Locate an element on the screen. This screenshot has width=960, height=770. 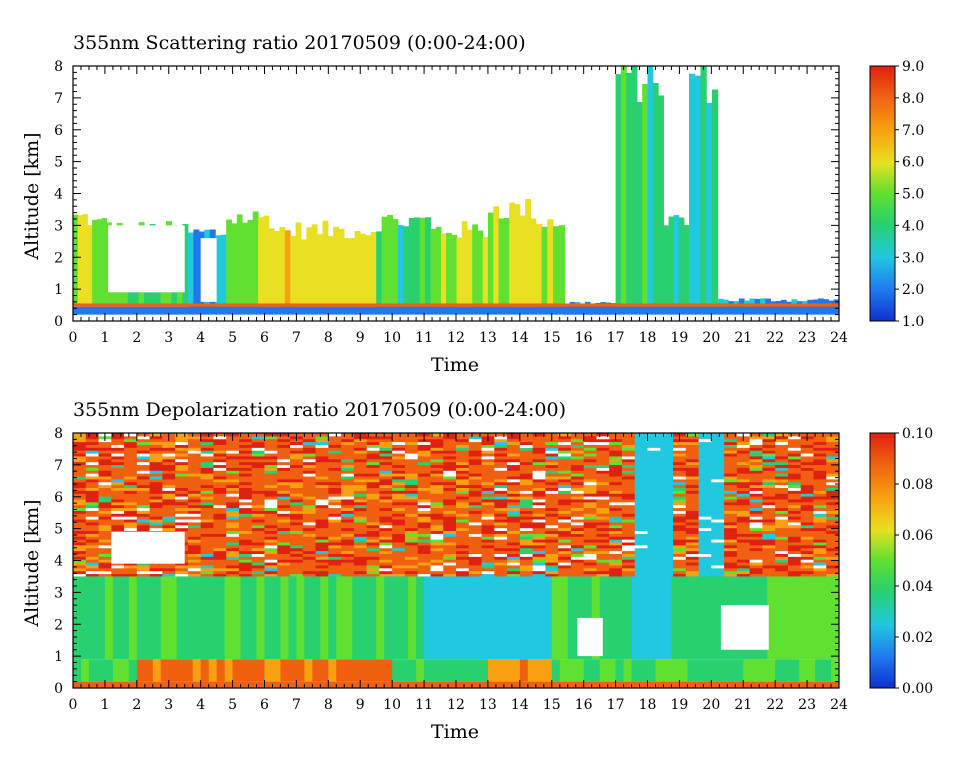
x-tick-label: 0 is located at coordinates (73, 338).